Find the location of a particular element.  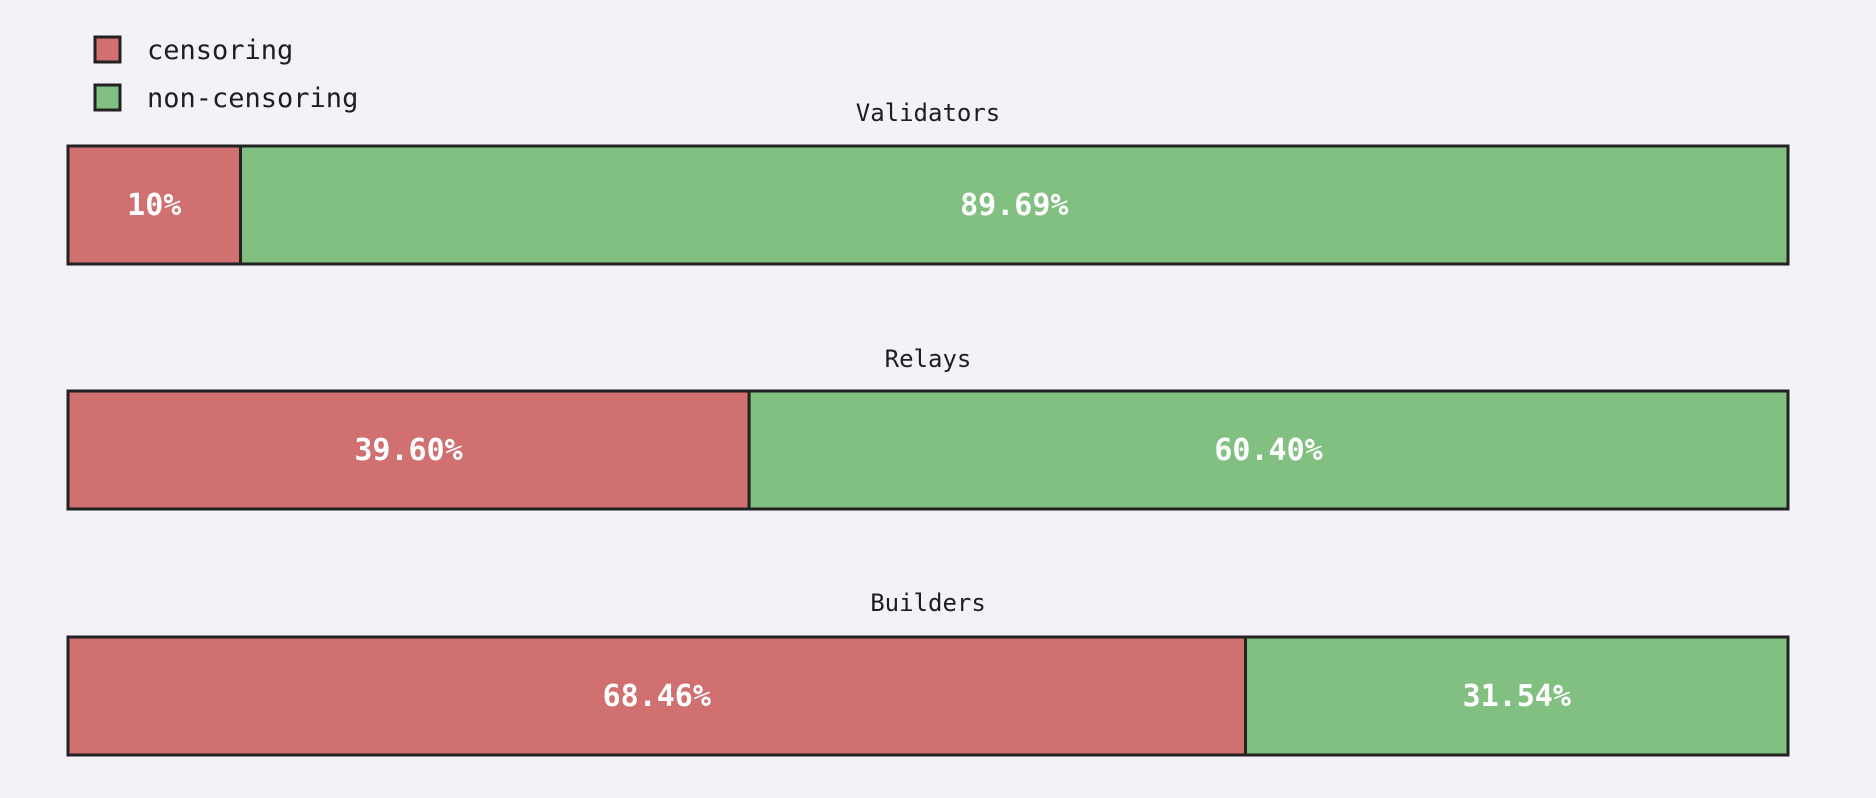

legend-swatch-censoring is located at coordinates (107, 49).